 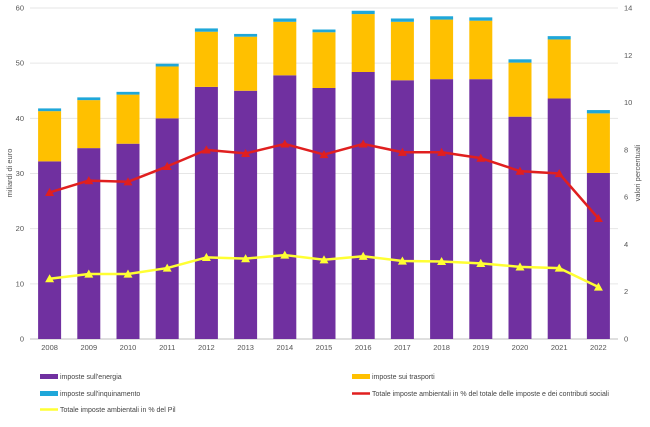 I want to click on y-left-tick-label: 10, so click(x=20, y=283).